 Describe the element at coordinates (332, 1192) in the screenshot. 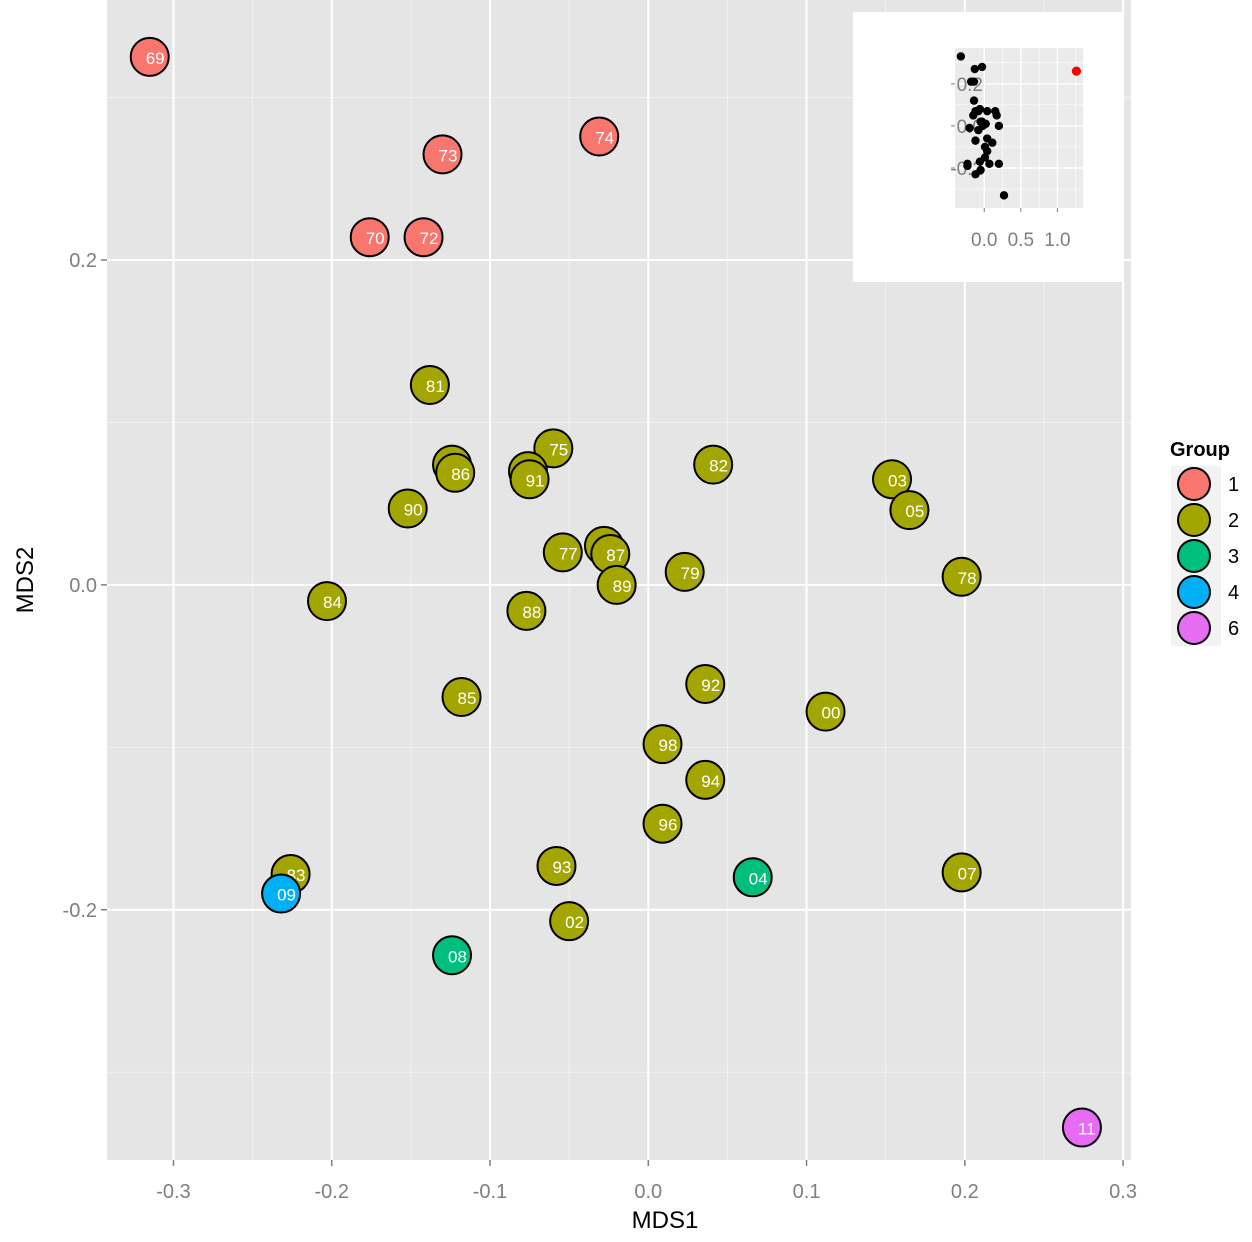

I see `x-tick-label: -0.2` at that location.